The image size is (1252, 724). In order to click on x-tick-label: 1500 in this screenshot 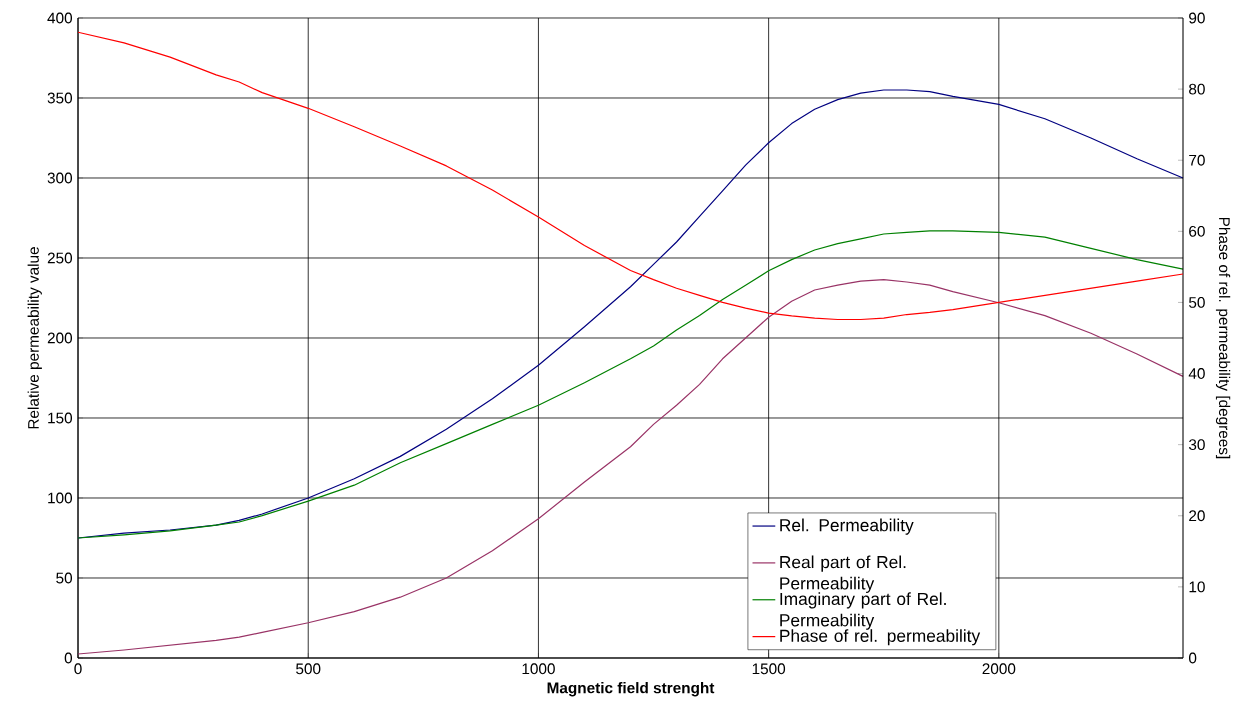, I will do `click(769, 669)`.